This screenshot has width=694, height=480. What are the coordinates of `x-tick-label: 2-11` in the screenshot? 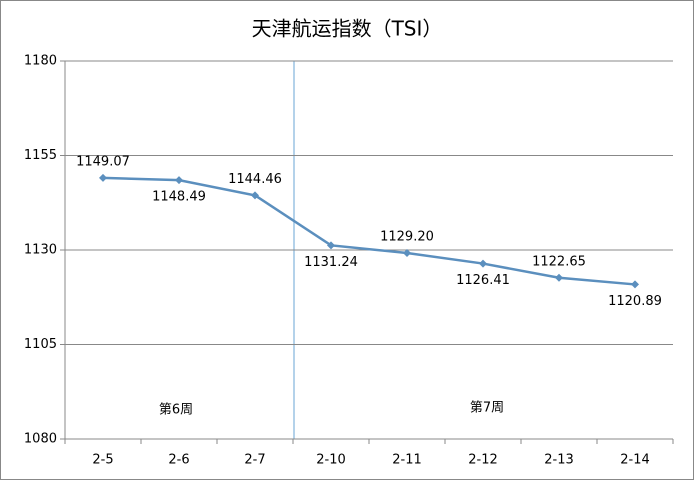 It's located at (407, 460).